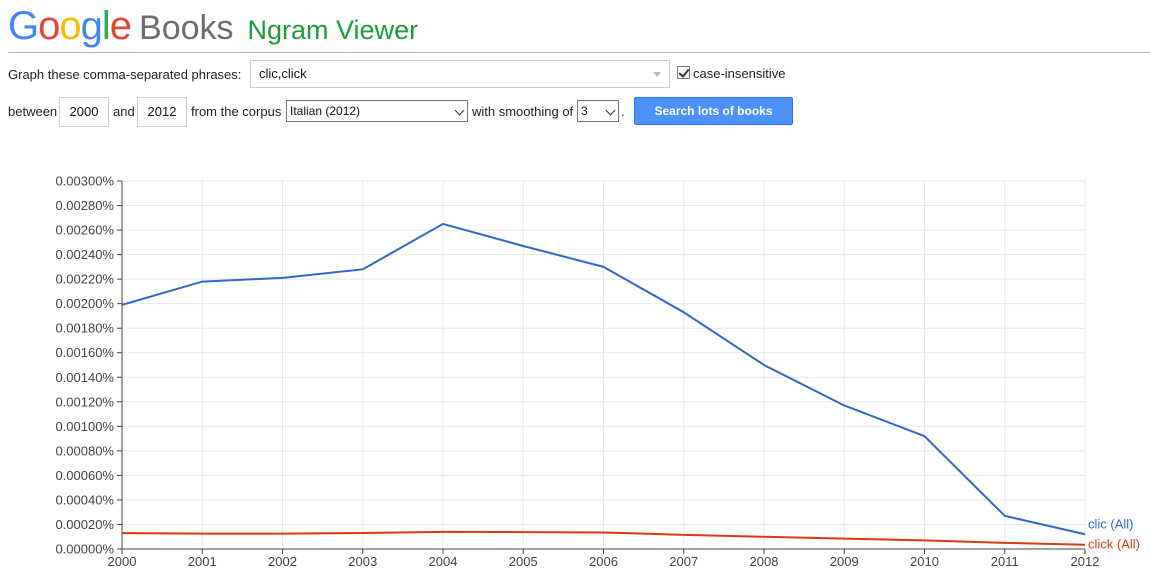  Describe the element at coordinates (84, 401) in the screenshot. I see `y-tick-label: 0.00120%` at that location.